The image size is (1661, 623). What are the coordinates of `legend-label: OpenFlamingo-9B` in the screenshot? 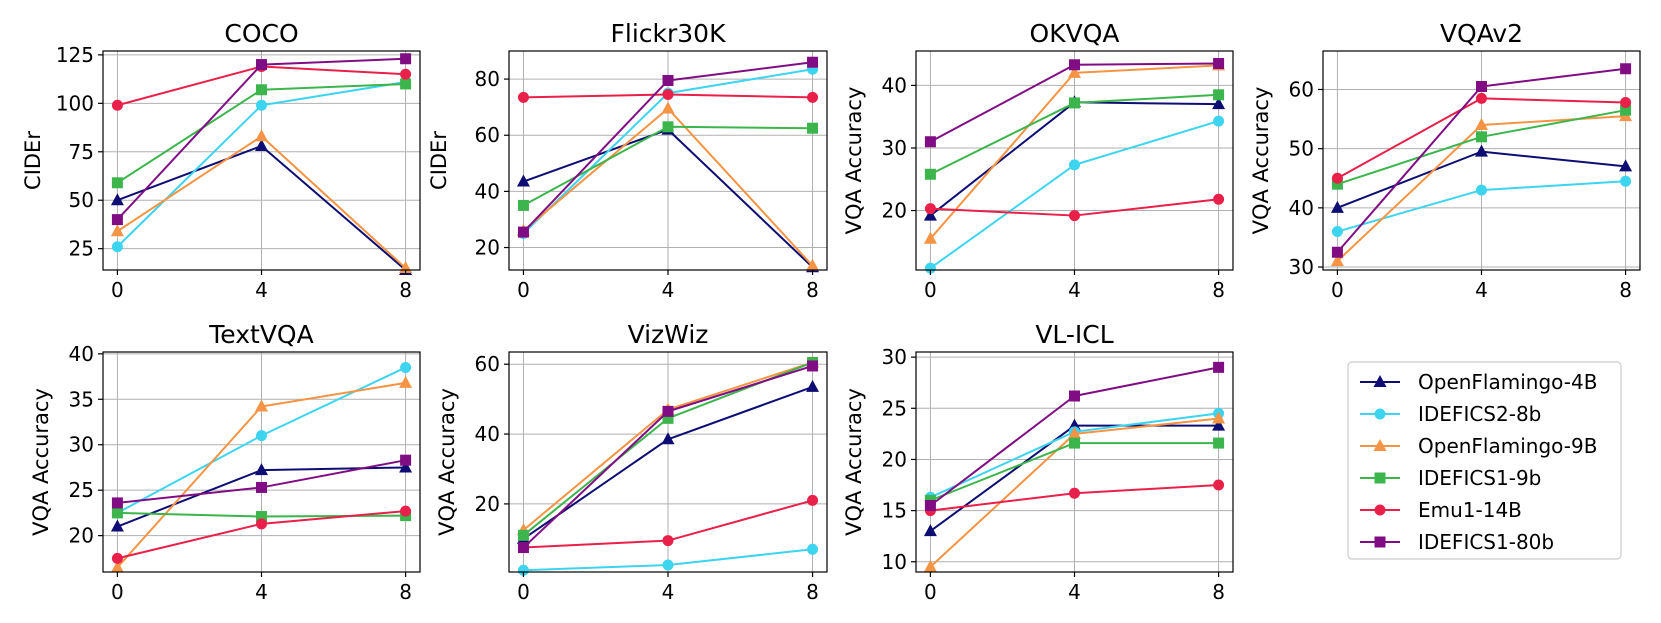 It's located at (1507, 446).